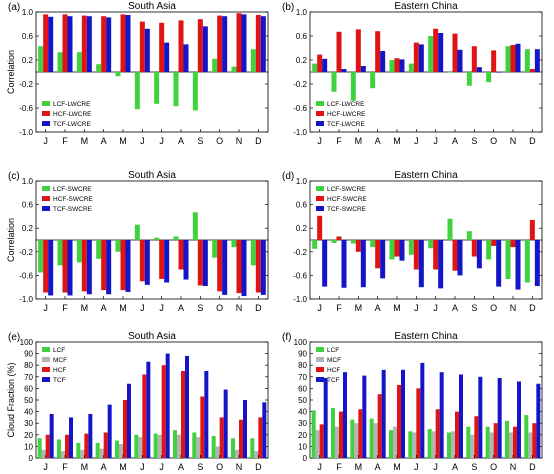 Image resolution: width=554 pixels, height=474 pixels. Describe the element at coordinates (333, 370) in the screenshot. I see `legend-label: HCF` at that location.